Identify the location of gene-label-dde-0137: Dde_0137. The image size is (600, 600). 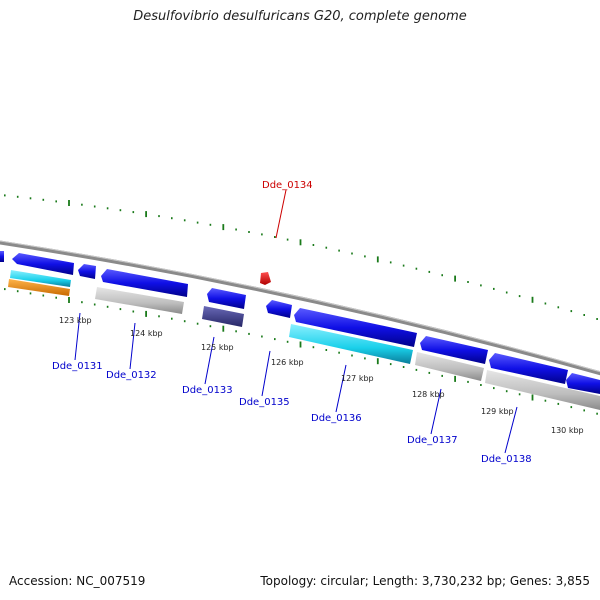
(432, 440).